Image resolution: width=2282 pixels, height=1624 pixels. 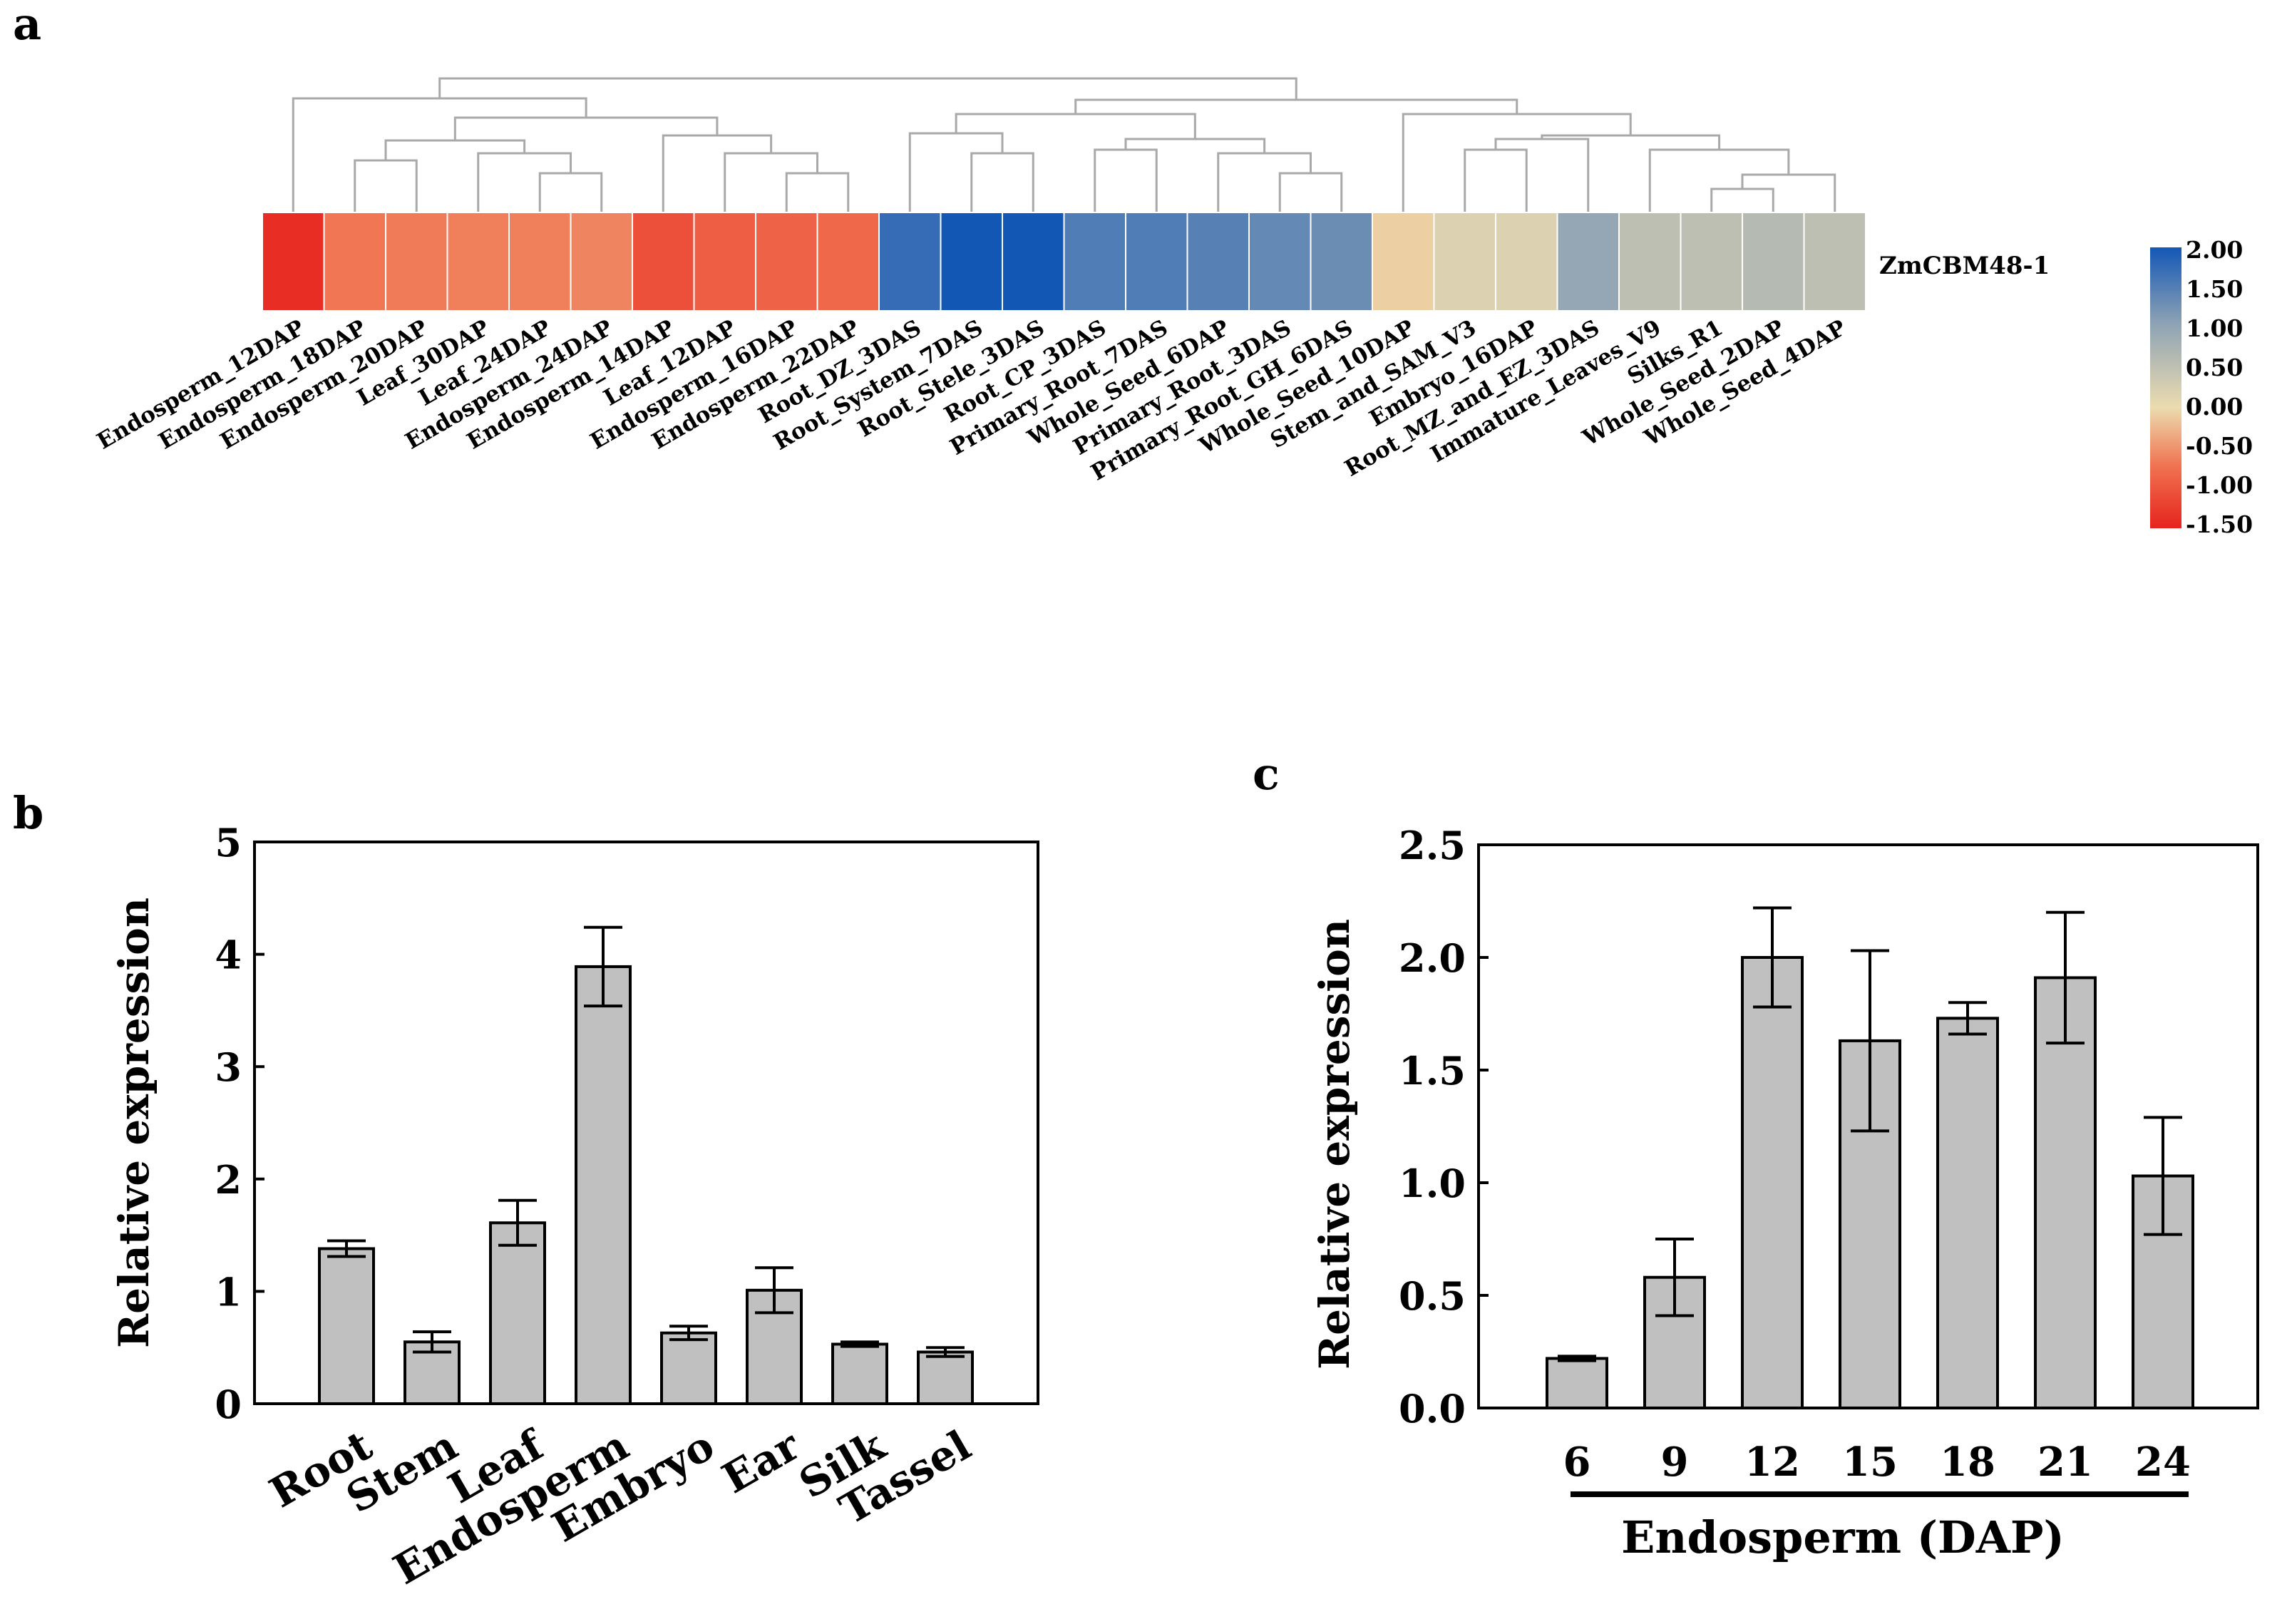 I want to click on x-tick-label: 21, so click(x=2065, y=1462).